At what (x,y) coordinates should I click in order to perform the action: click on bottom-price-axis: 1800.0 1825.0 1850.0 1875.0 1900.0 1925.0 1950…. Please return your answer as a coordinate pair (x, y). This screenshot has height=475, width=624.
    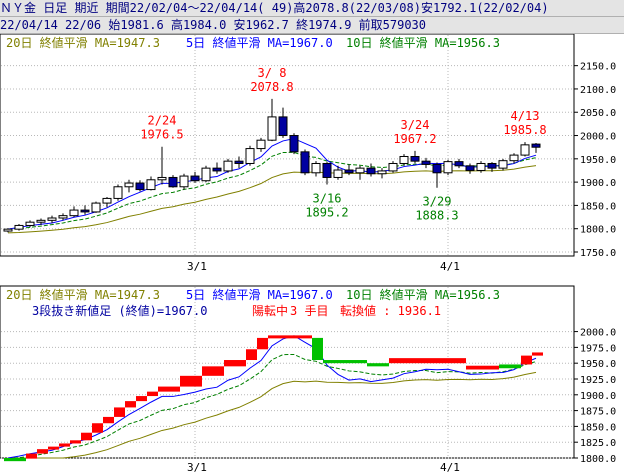
    Looking at the image, I should click on (595, 396).